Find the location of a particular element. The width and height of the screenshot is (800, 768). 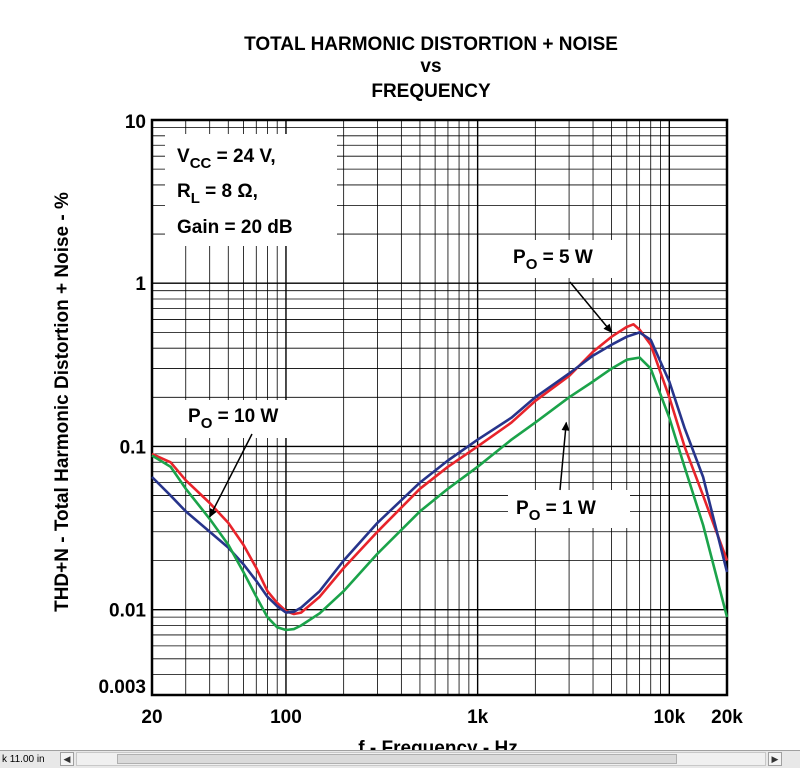

y-tick-label: 0.01 is located at coordinates (127, 611).